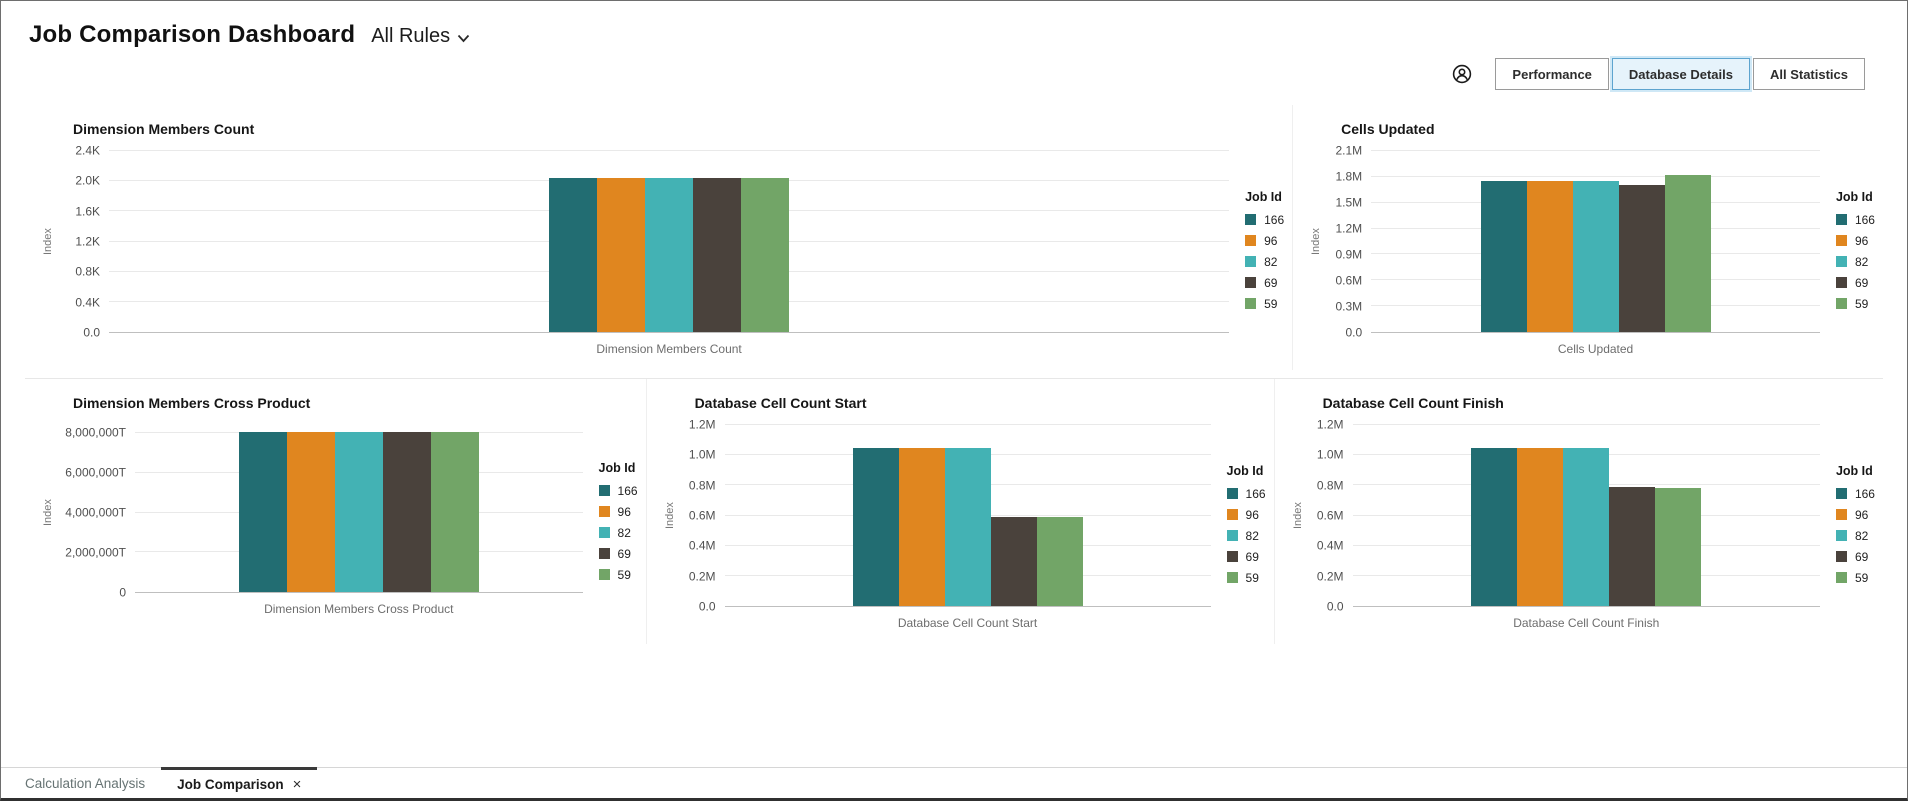  What do you see at coordinates (1335, 606) in the screenshot?
I see `y-tick-label: 0.0` at bounding box center [1335, 606].